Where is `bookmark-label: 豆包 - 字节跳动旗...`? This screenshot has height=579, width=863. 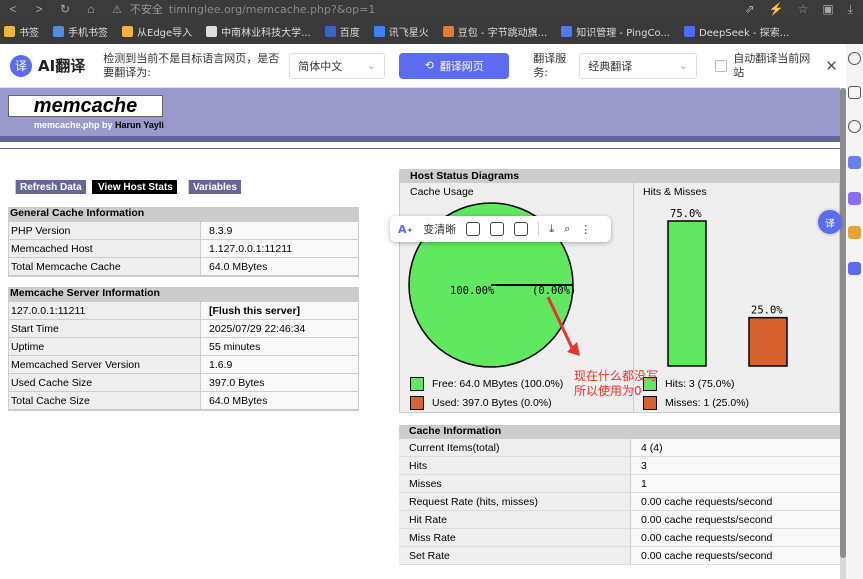
bookmark-label: 豆包 - 字节跳动旗... is located at coordinates (502, 33).